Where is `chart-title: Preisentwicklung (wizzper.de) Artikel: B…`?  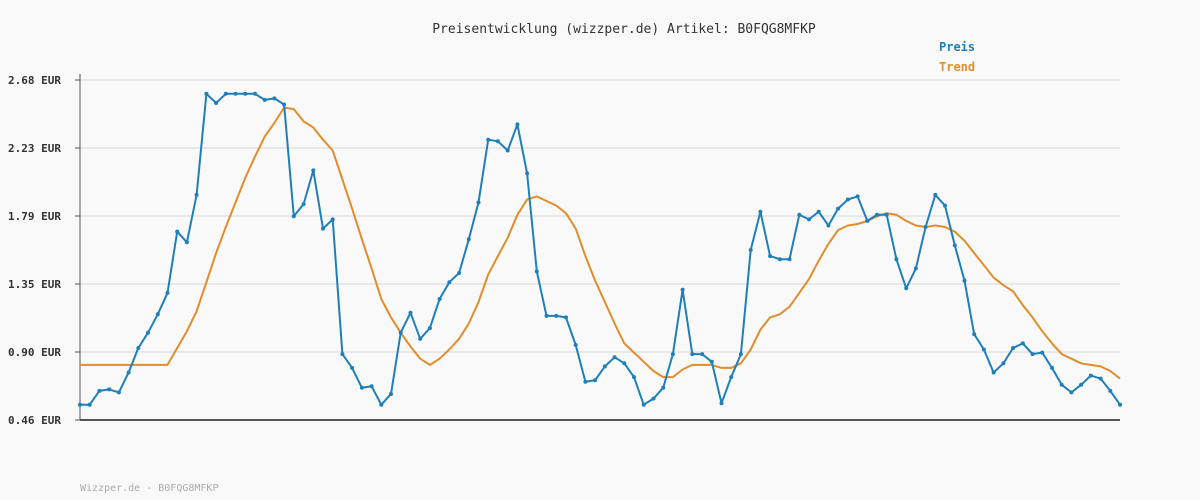
chart-title: Preisentwicklung (wizzper.de) Artikel: B… is located at coordinates (624, 29).